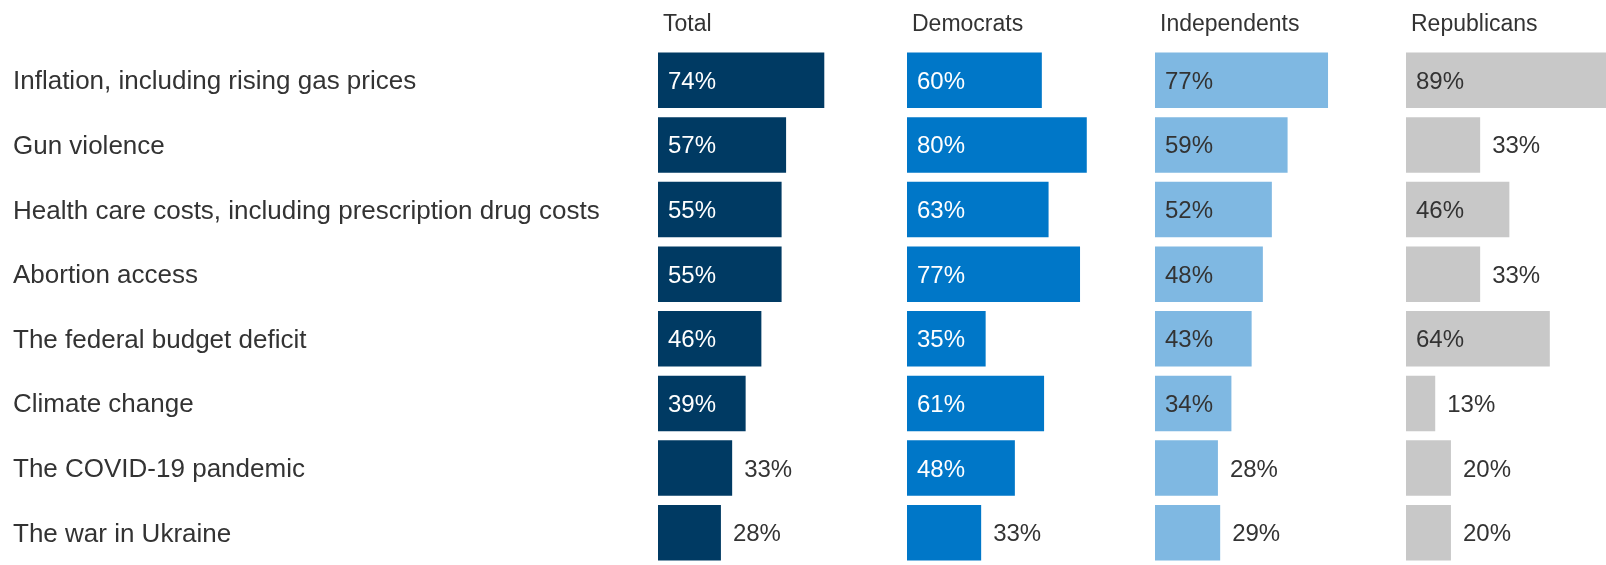 The width and height of the screenshot is (1606, 565). Describe the element at coordinates (941, 210) in the screenshot. I see `data-label: 63%` at that location.